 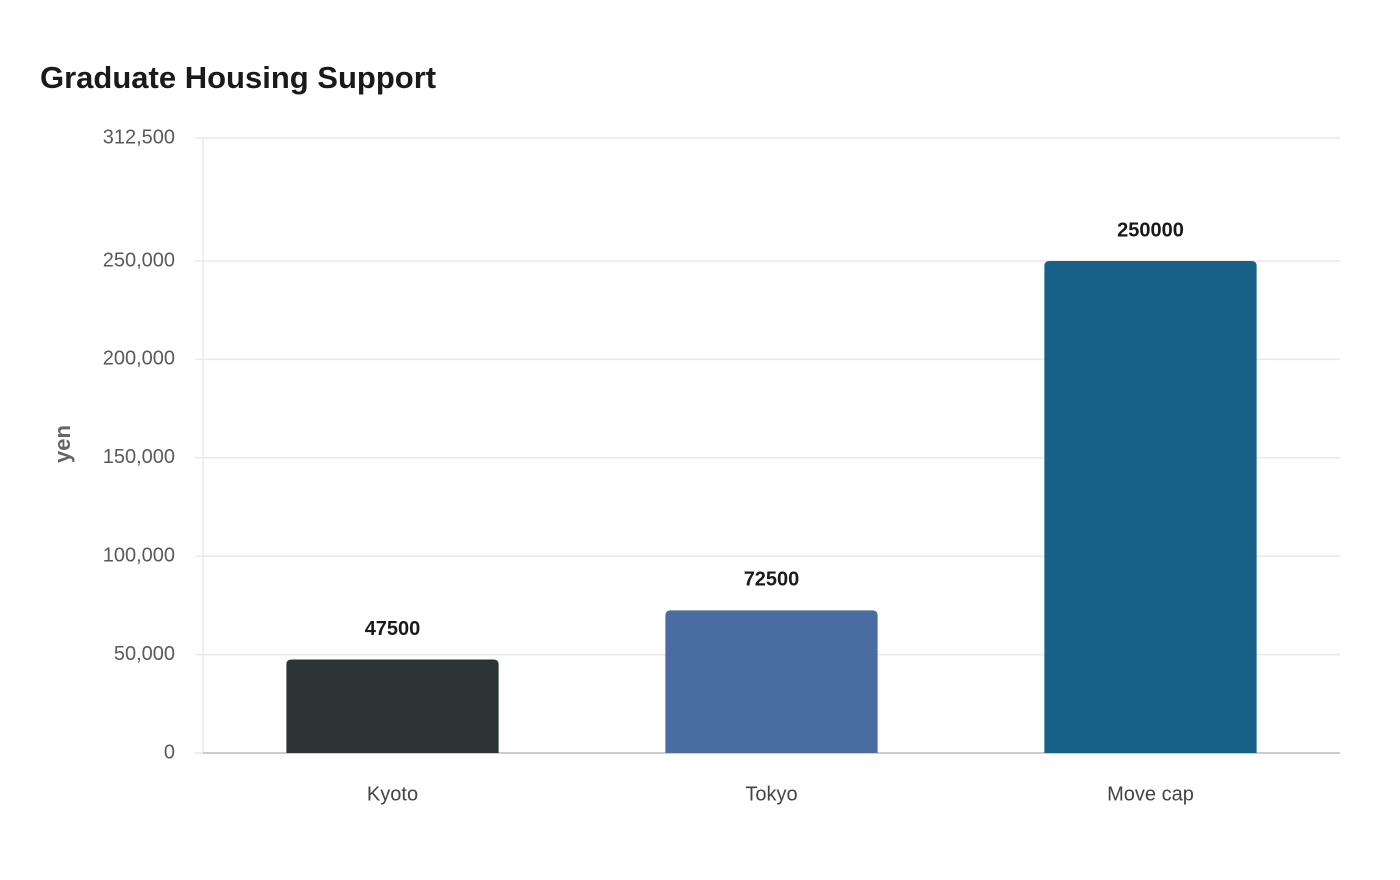 I want to click on y-tick-label: 0, so click(x=169, y=752).